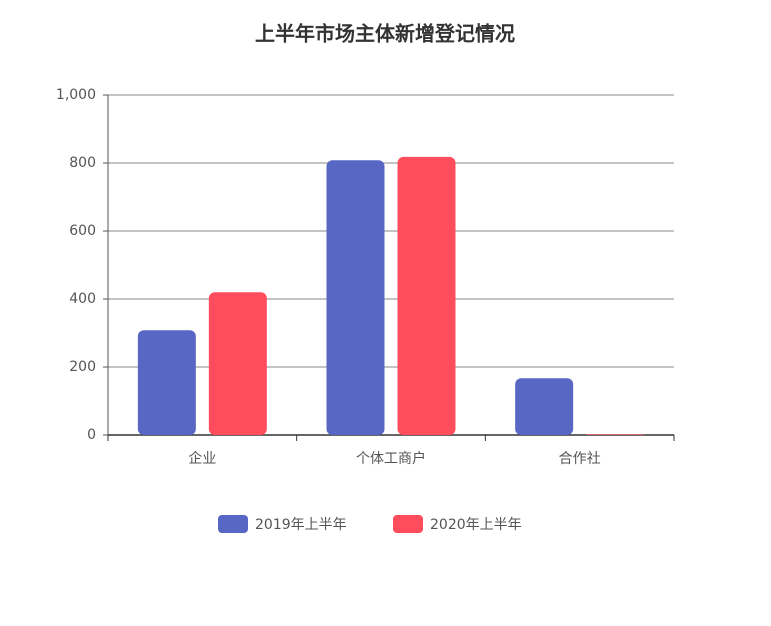  Describe the element at coordinates (476, 525) in the screenshot. I see `legend-label: 2020年上半年` at that location.